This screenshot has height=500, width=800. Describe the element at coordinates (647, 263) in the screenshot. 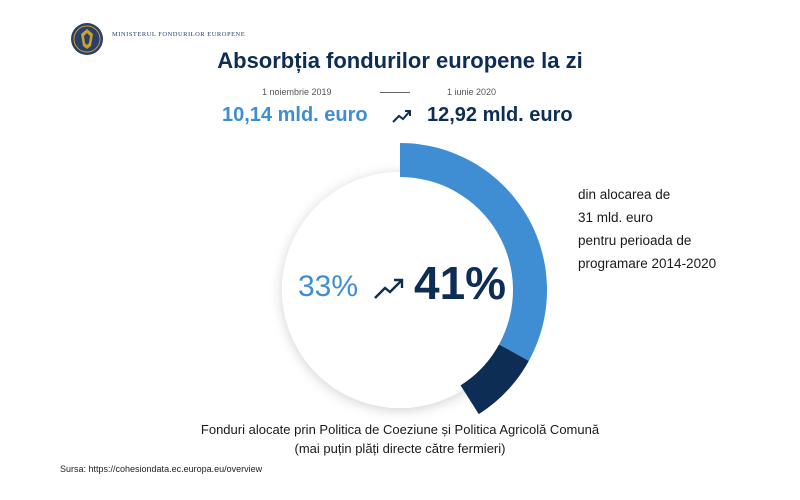

I see `description-line: programare 2014-2020` at that location.